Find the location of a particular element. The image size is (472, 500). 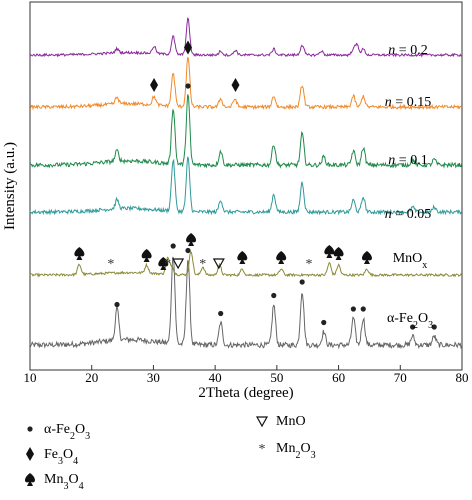

series-label-0: α-Fe2O3 is located at coordinates (410, 321).